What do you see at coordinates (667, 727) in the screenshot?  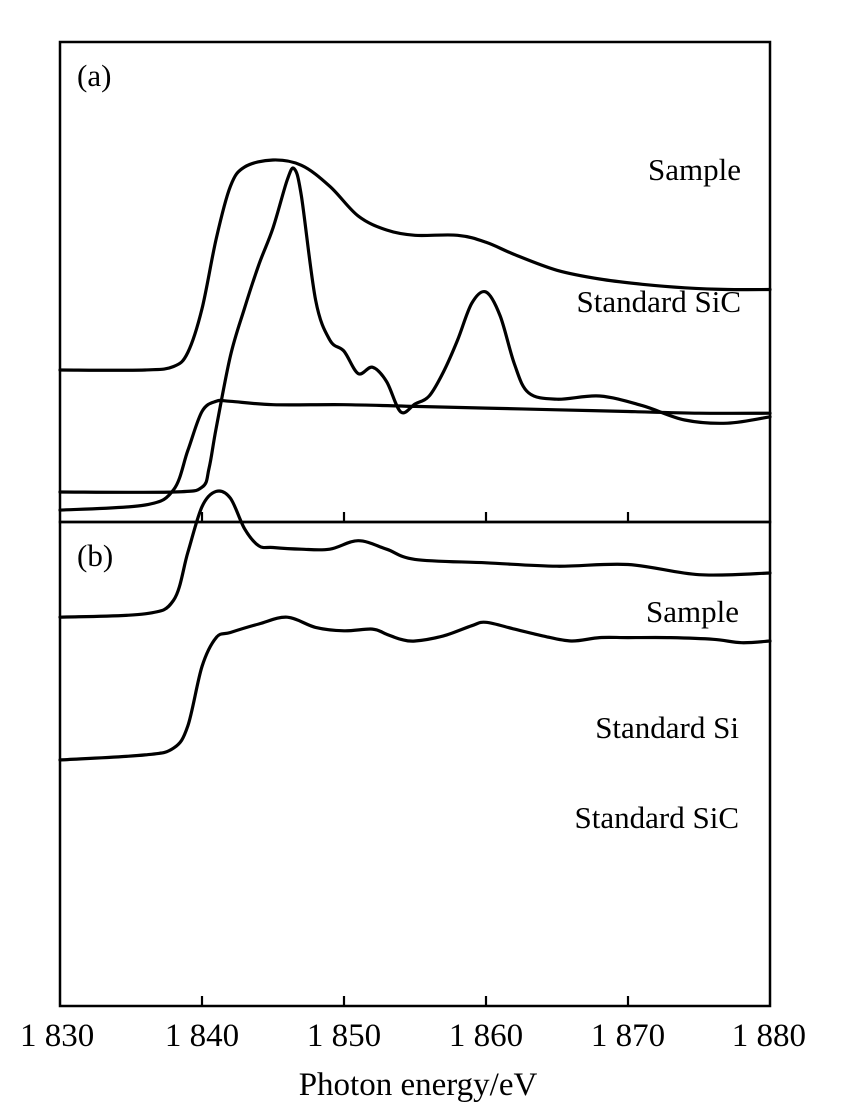 I see `series-label-b-standard-si: Standard Si` at bounding box center [667, 727].